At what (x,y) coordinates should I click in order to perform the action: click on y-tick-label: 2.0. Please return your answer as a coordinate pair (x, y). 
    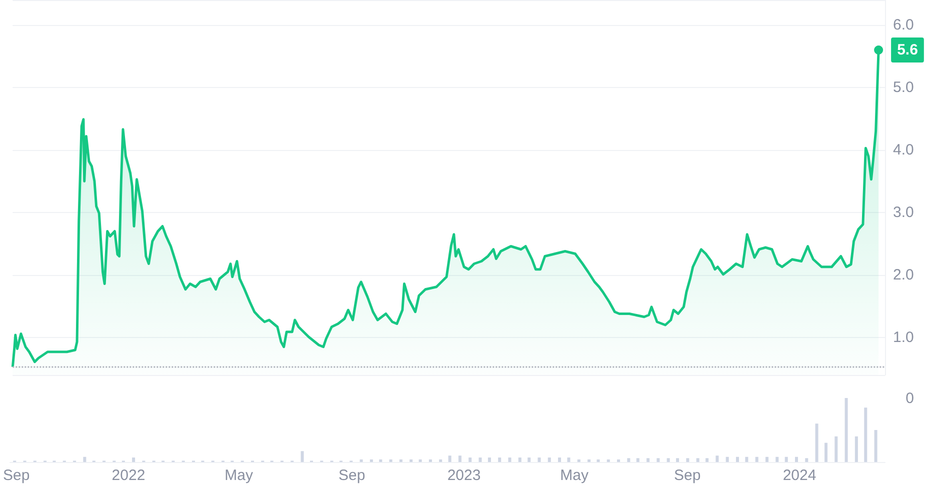
    Looking at the image, I should click on (903, 275).